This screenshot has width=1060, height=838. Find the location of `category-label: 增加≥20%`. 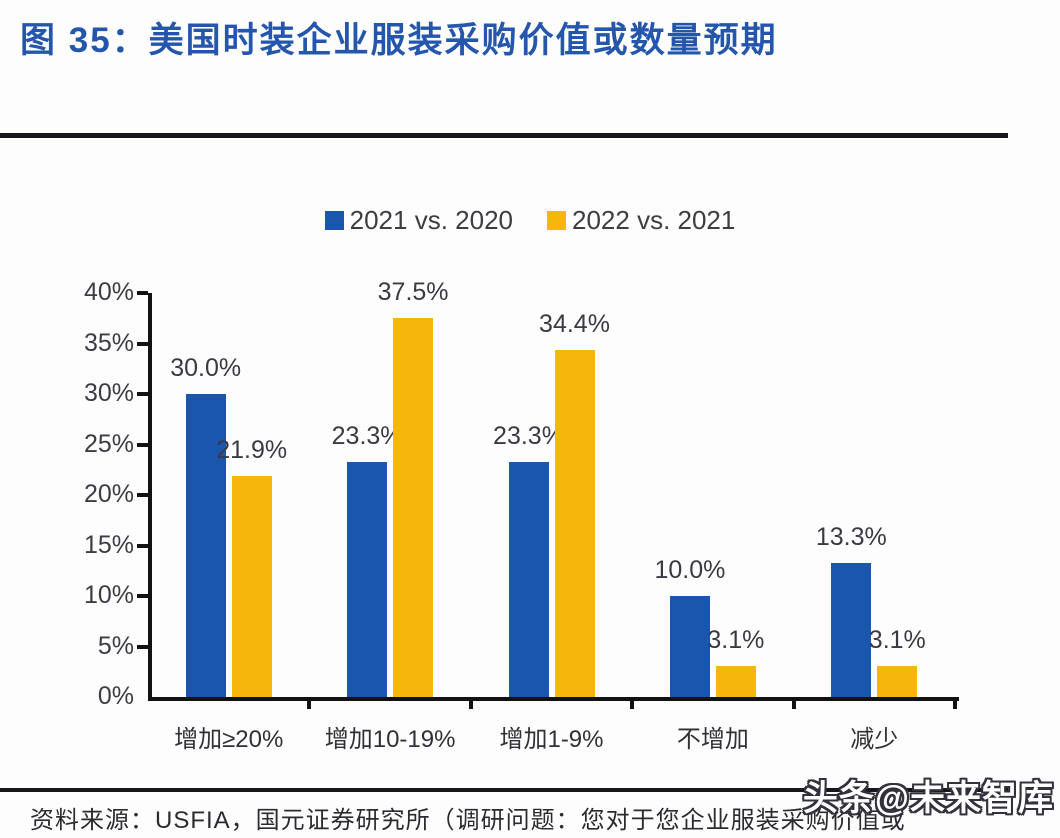

category-label: 增加≥20% is located at coordinates (229, 739).